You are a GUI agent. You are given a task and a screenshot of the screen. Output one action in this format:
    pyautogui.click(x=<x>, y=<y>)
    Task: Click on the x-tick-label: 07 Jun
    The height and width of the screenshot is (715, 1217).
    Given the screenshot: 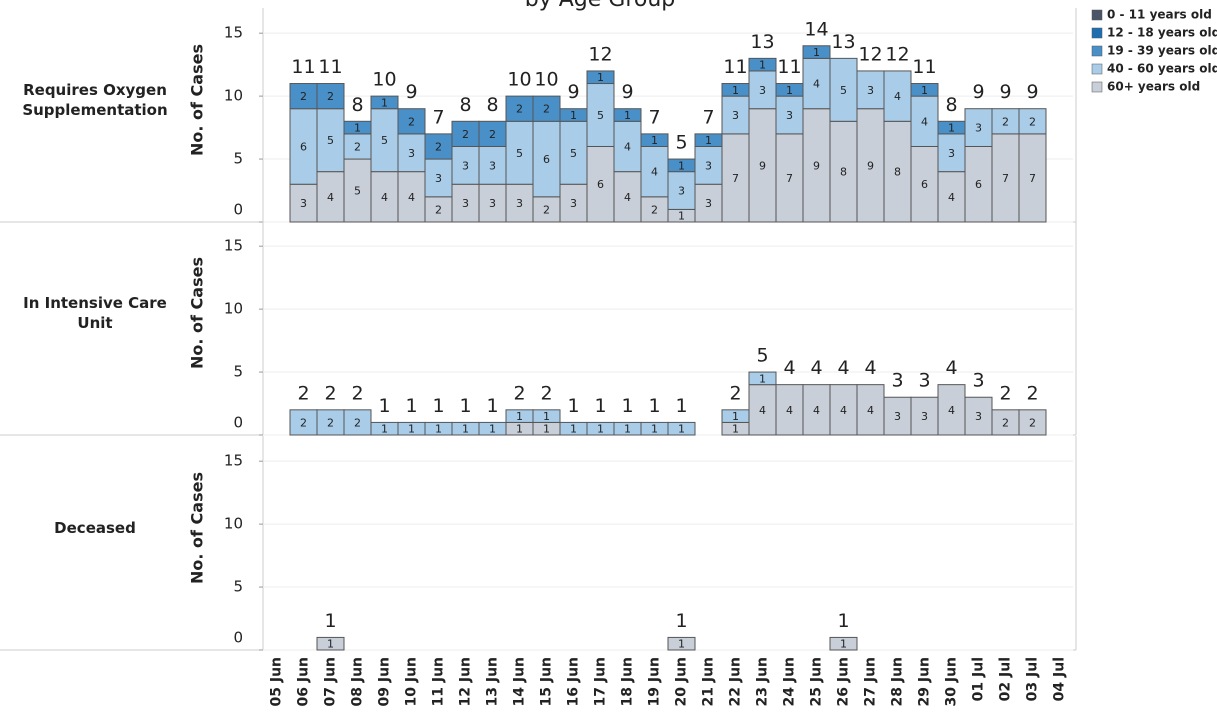 What is the action you would take?
    pyautogui.click(x=331, y=682)
    